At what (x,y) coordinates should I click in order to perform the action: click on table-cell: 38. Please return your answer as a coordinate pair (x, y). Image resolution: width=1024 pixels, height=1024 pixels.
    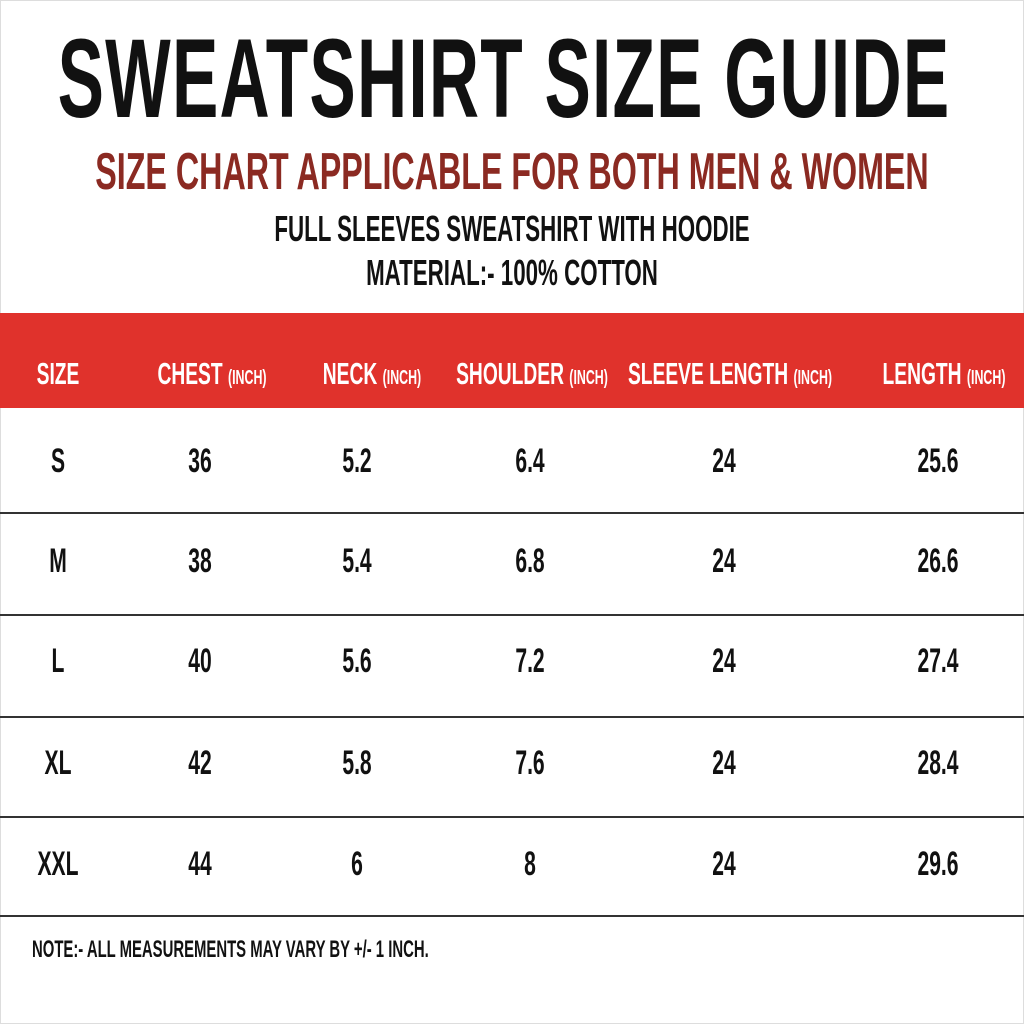
    Looking at the image, I should click on (200, 561).